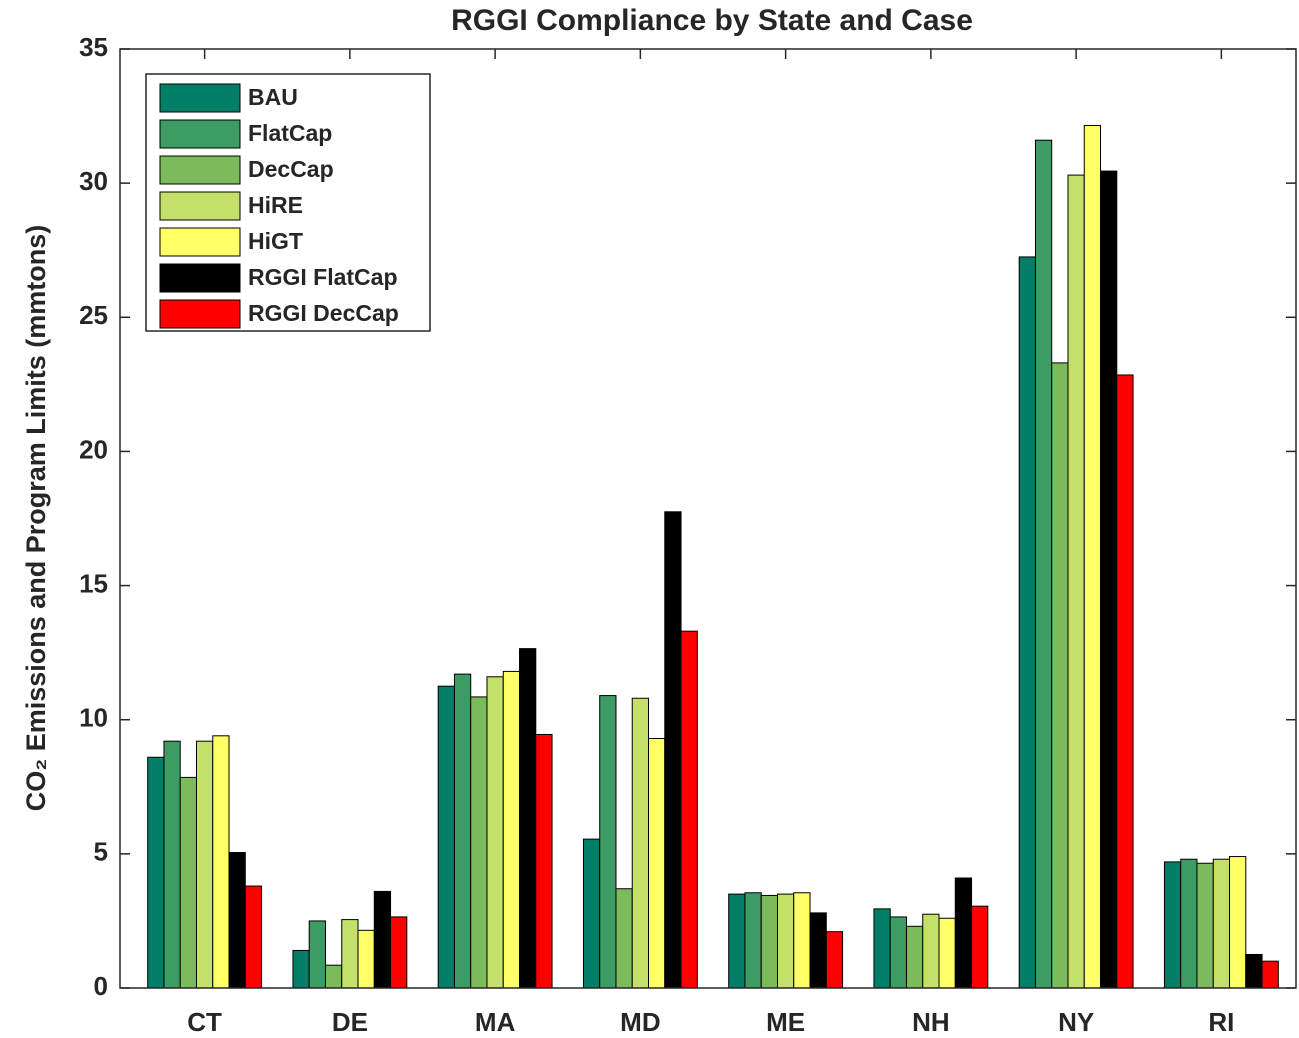 The image size is (1299, 1038). Describe the element at coordinates (101, 986) in the screenshot. I see `y-tick-label: 0` at that location.